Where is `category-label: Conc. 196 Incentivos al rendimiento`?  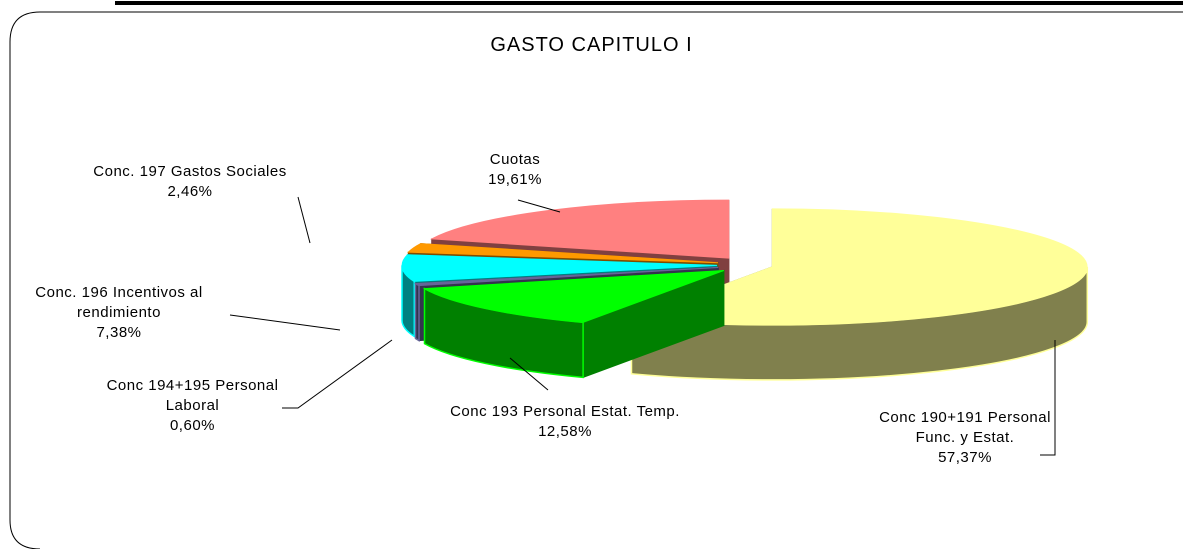
category-label: Conc. 196 Incentivos al rendimiento is located at coordinates (119, 302).